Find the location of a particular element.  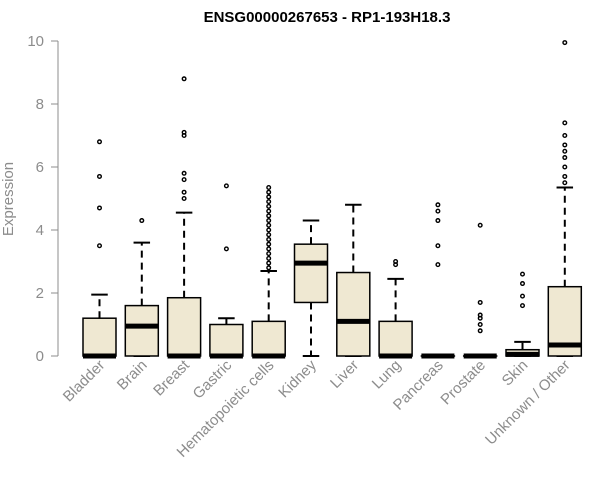

box-hematopoietic-cells is located at coordinates (268, 271).